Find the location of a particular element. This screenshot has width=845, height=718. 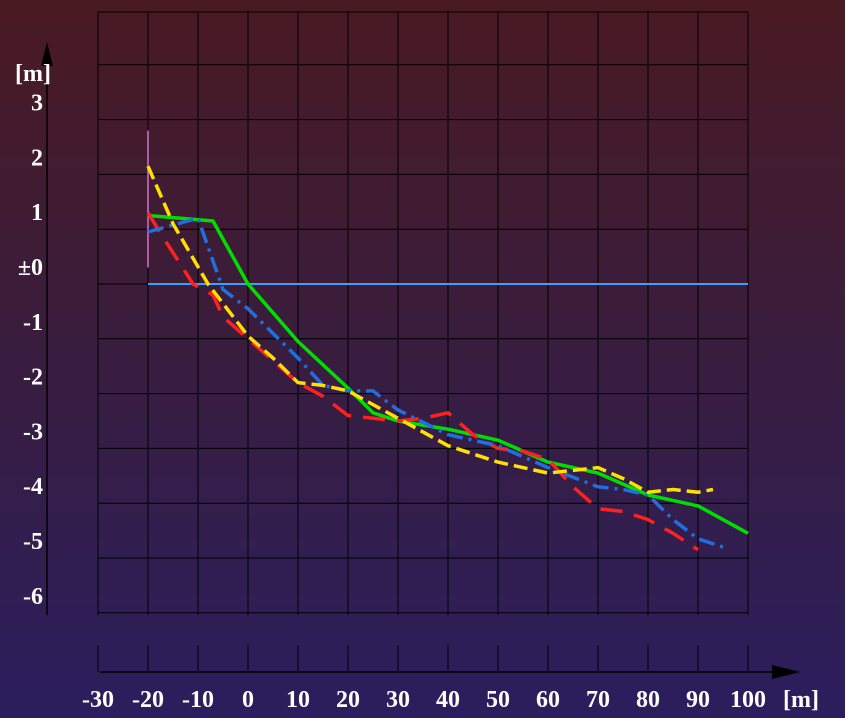

y-tick-label: 3 is located at coordinates (37, 104).